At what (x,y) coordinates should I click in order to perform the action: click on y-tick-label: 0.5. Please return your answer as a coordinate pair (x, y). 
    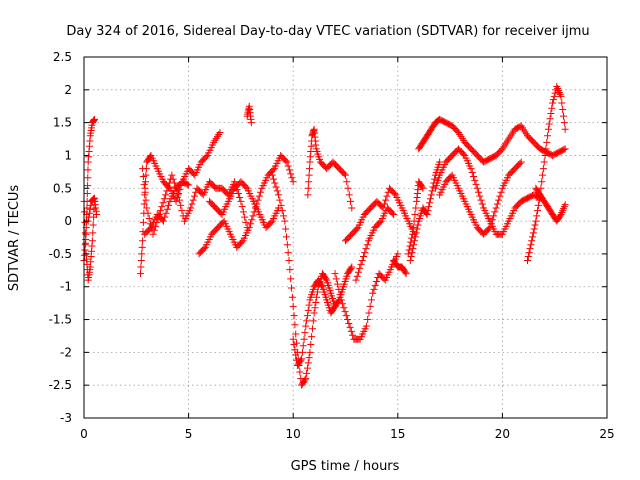
    Looking at the image, I should click on (62, 188).